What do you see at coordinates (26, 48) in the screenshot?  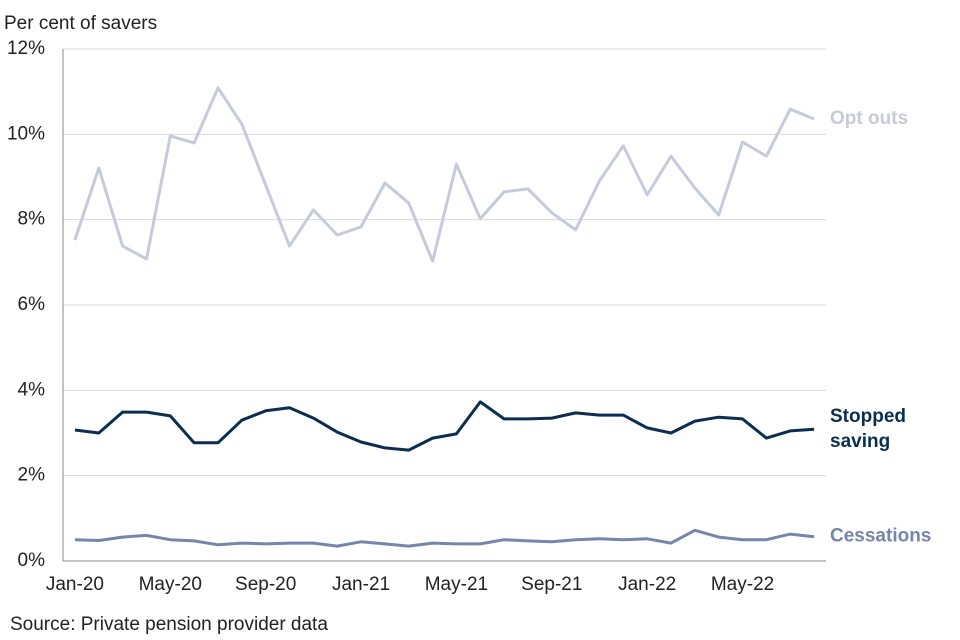 I see `y-tick-label: 12%` at bounding box center [26, 48].